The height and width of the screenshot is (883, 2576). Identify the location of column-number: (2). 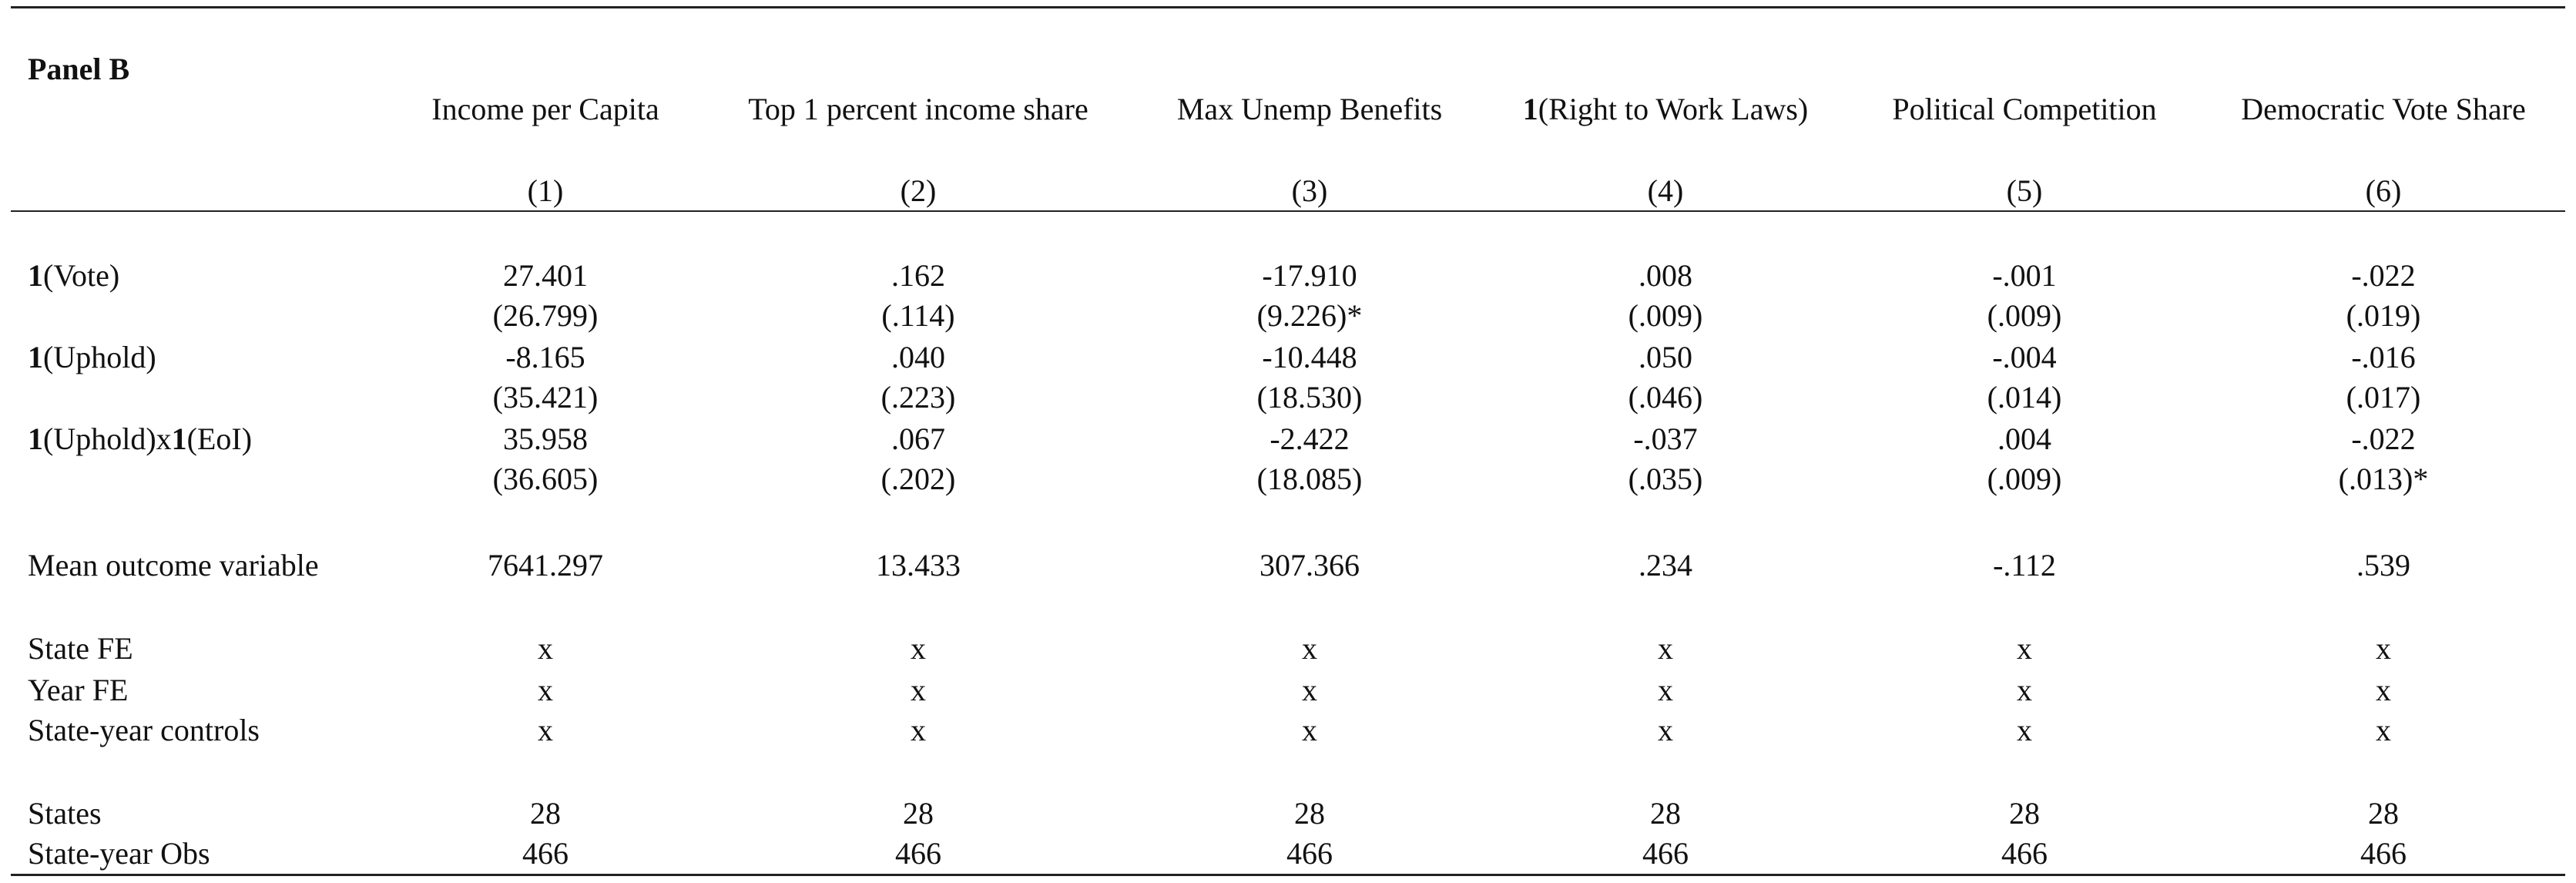
(918, 190).